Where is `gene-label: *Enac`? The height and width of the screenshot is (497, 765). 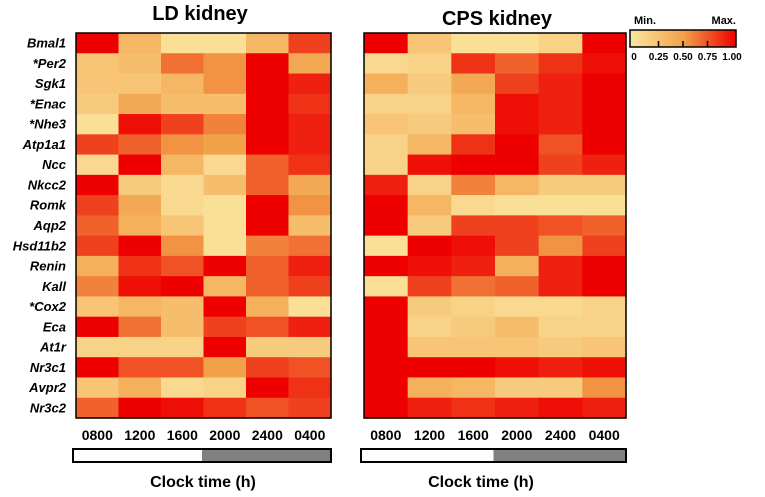
gene-label: *Enac is located at coordinates (48, 103).